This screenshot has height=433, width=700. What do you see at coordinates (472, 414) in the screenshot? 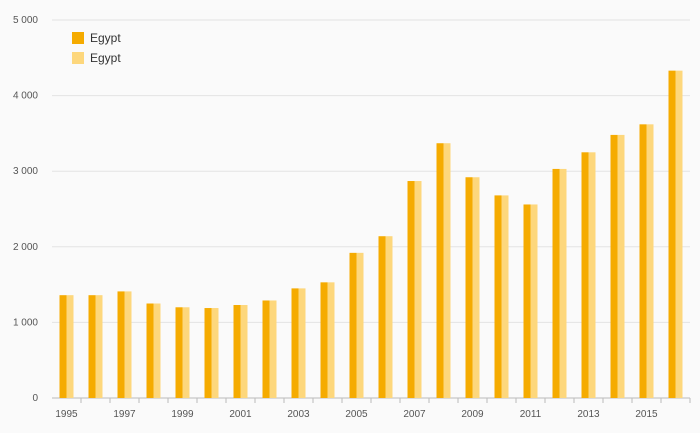
I see `xtick-label: 2009` at bounding box center [472, 414].